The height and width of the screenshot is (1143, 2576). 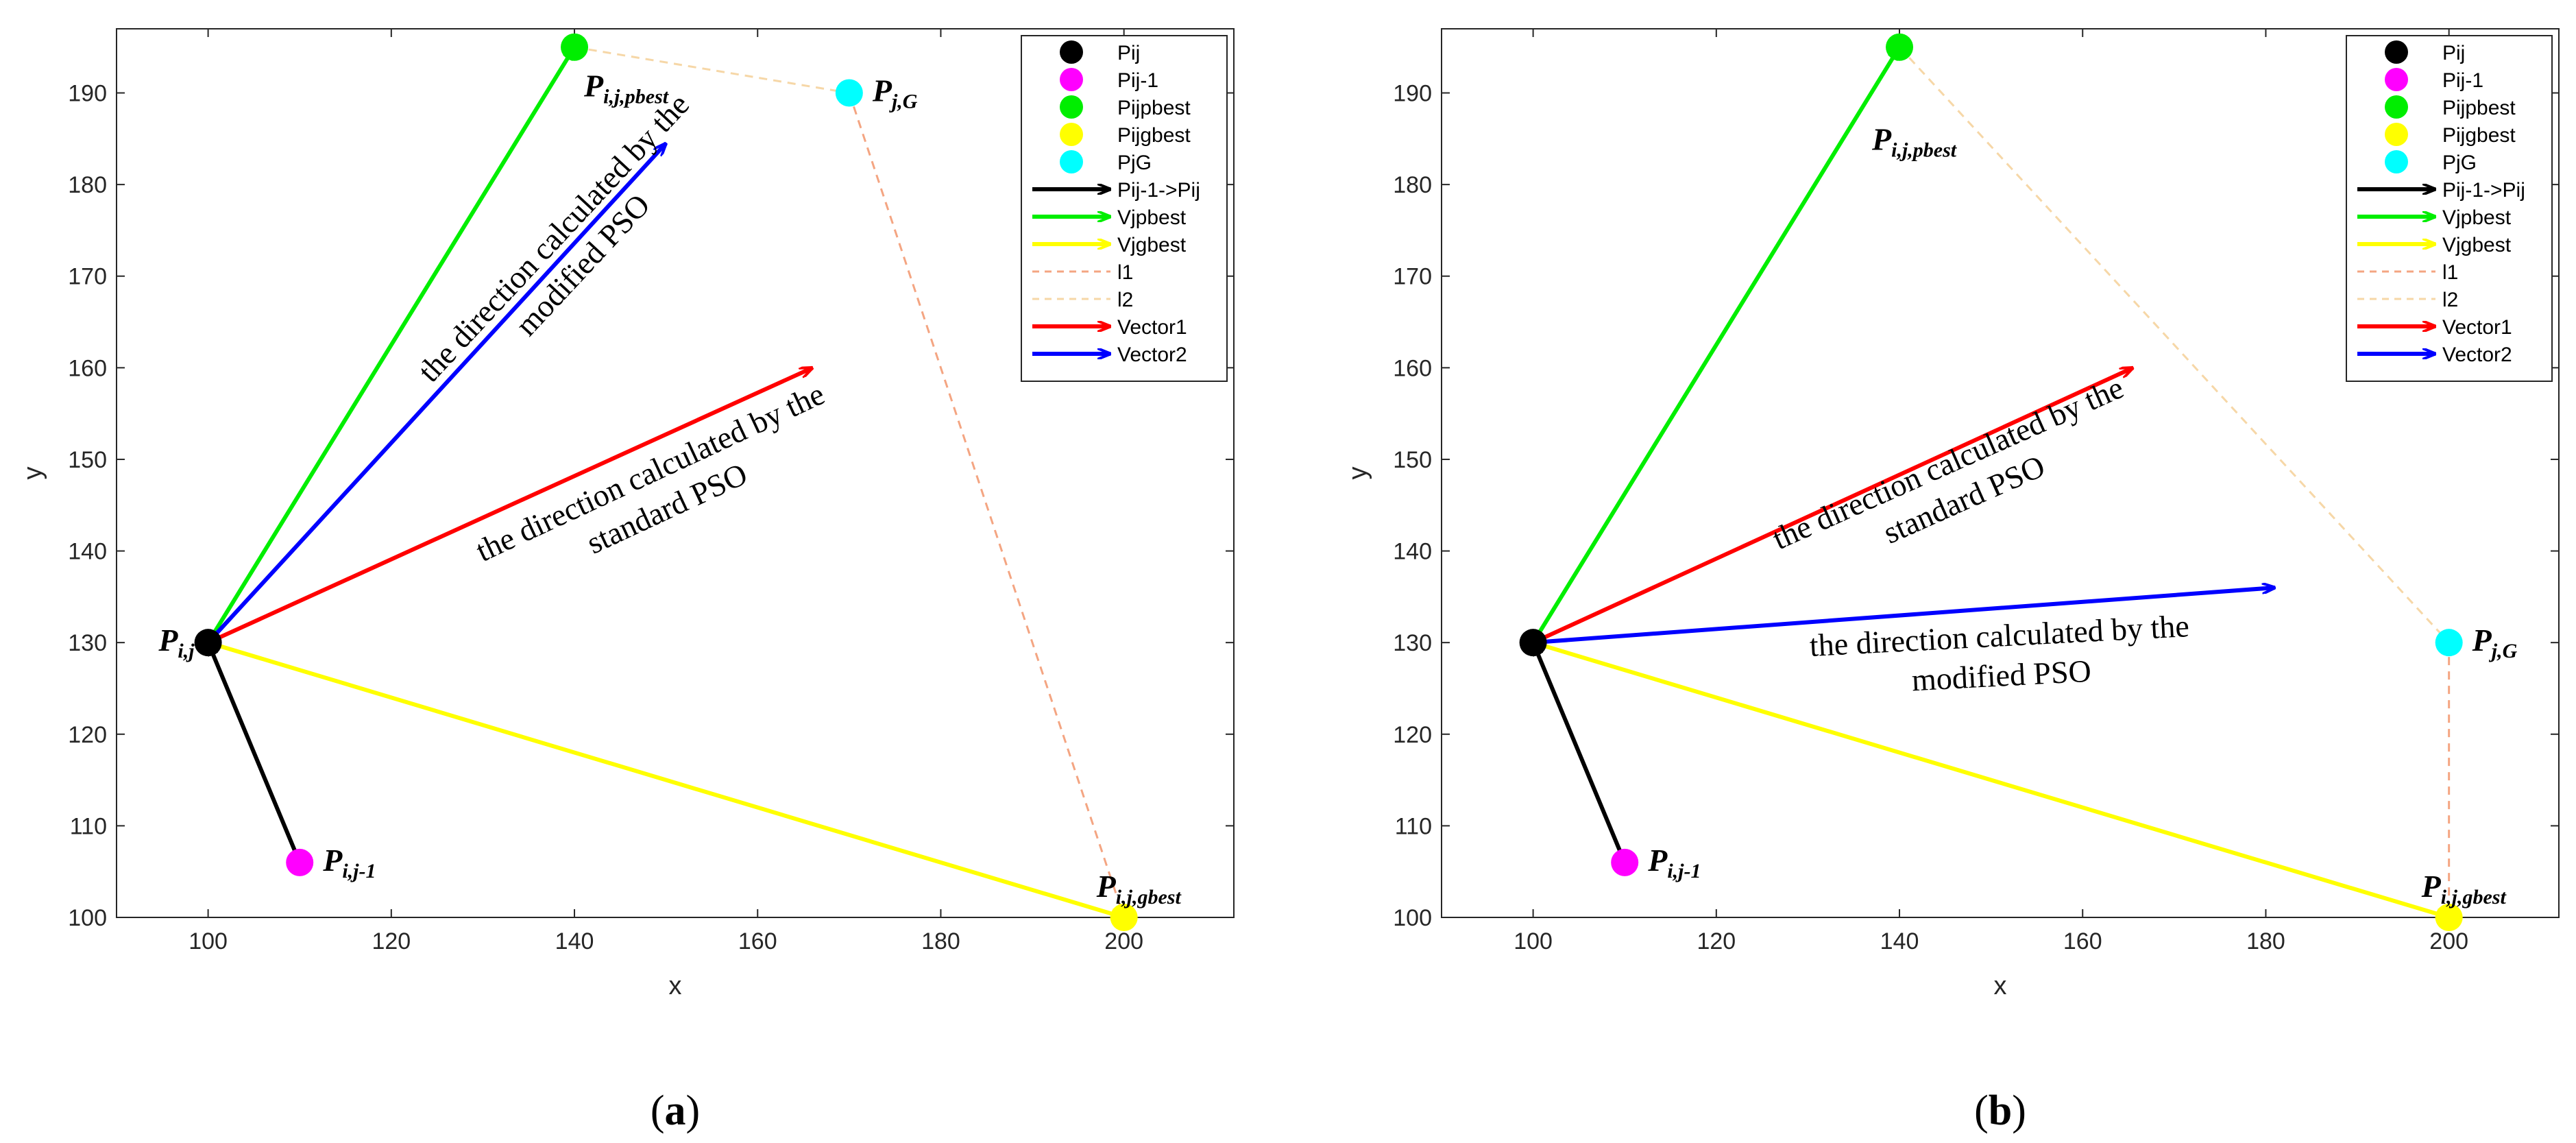 What do you see at coordinates (186, 651) in the screenshot?
I see `point-label-sub: i,j` at bounding box center [186, 651].